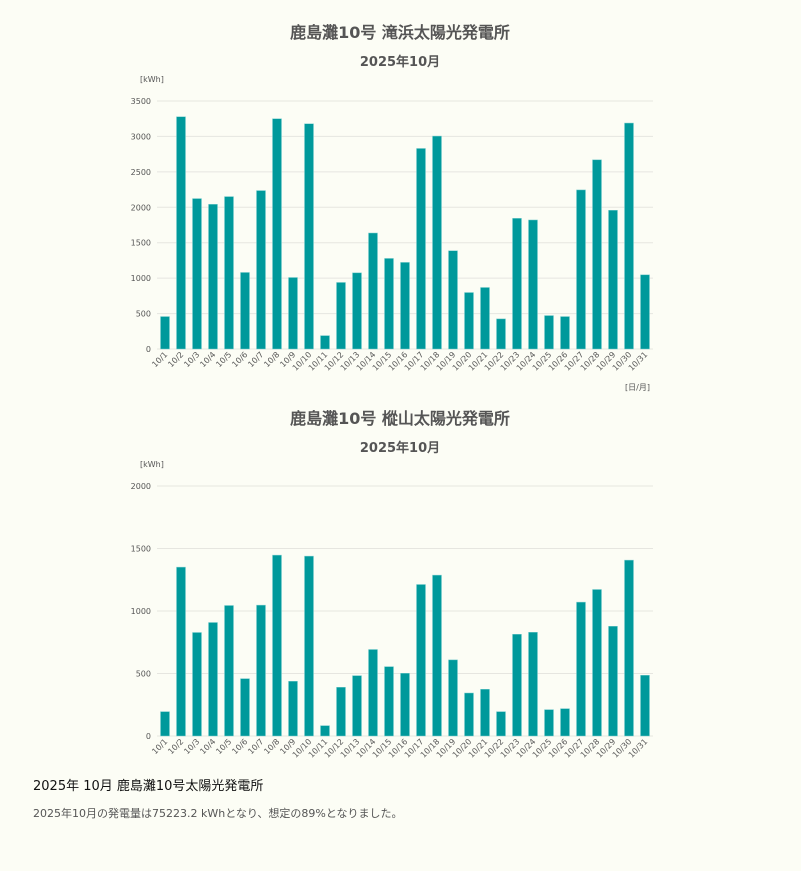 Image resolution: width=801 pixels, height=871 pixels. I want to click on y-tick-label: 3000, so click(141, 136).